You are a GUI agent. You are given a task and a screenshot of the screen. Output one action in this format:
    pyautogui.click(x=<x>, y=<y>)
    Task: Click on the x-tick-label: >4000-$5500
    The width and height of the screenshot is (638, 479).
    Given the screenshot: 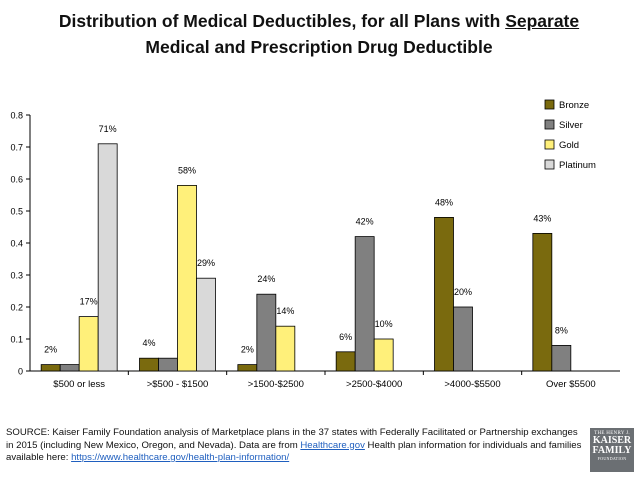 What is the action you would take?
    pyautogui.click(x=472, y=384)
    